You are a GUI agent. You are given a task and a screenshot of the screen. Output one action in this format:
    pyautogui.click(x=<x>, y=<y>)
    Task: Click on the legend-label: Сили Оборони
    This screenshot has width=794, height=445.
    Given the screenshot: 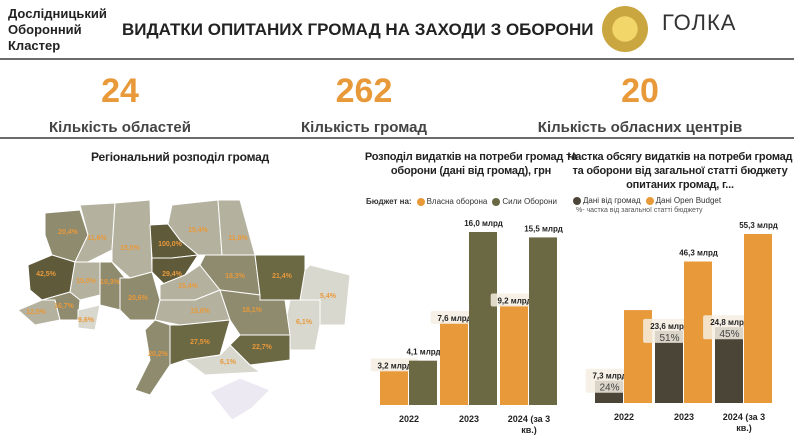 What is the action you would take?
    pyautogui.click(x=530, y=201)
    